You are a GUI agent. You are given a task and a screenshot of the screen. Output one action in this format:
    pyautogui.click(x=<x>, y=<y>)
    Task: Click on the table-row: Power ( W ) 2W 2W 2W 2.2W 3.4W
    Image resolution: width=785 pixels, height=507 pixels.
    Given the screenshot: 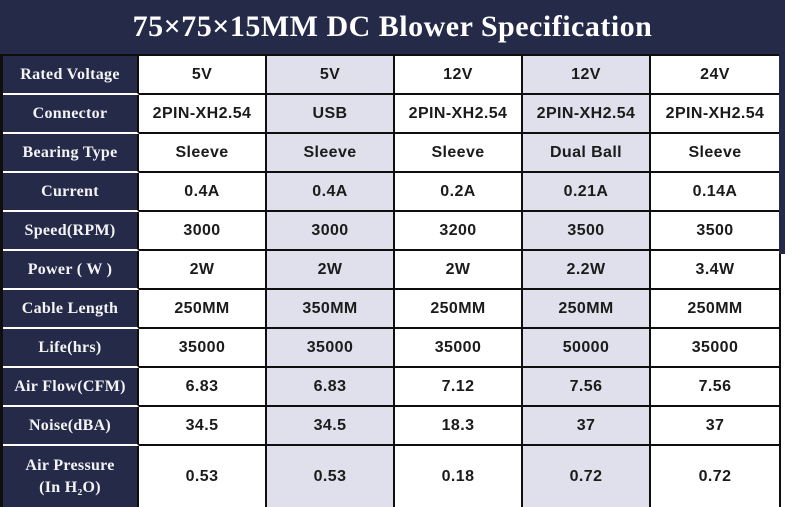 What is the action you would take?
    pyautogui.click(x=391, y=270)
    